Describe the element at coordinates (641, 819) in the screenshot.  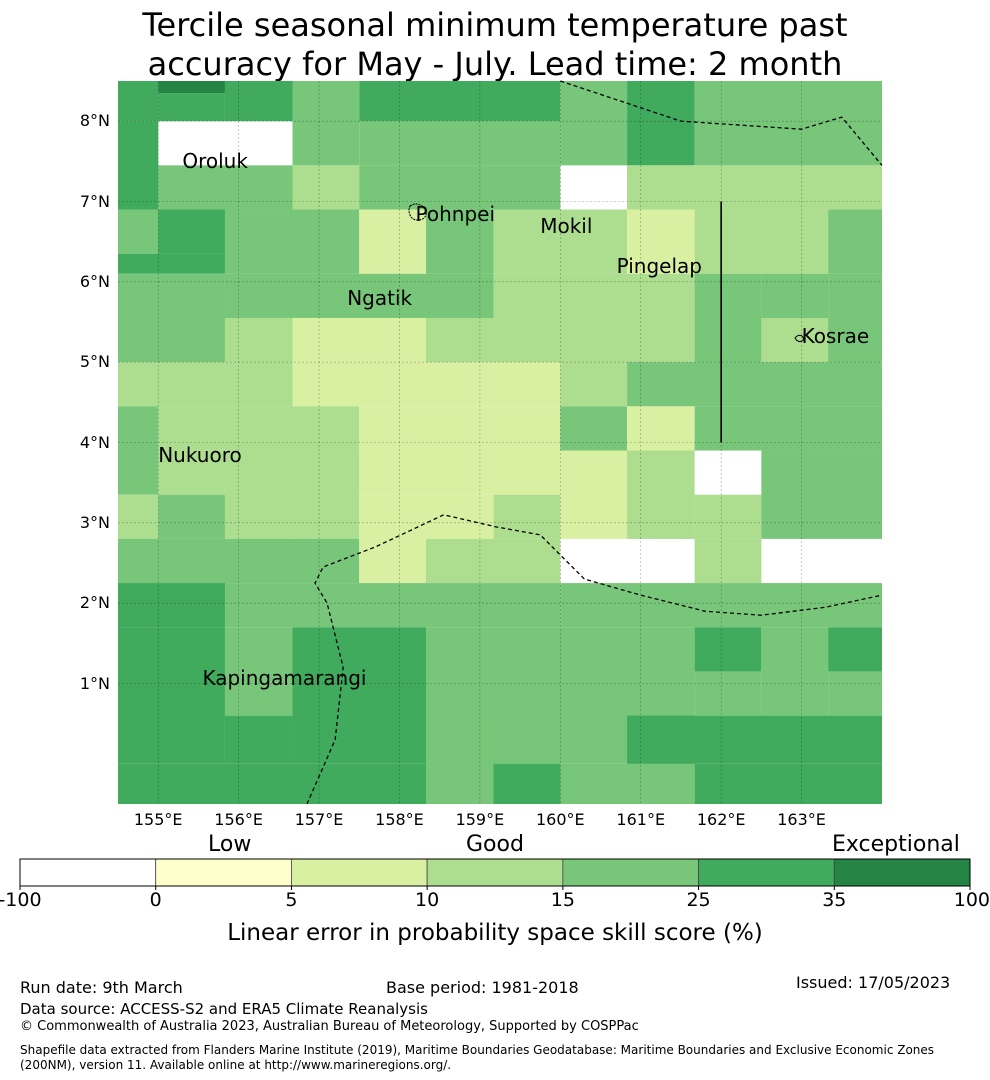
I see `longitude-tick-label: 161°E` at that location.